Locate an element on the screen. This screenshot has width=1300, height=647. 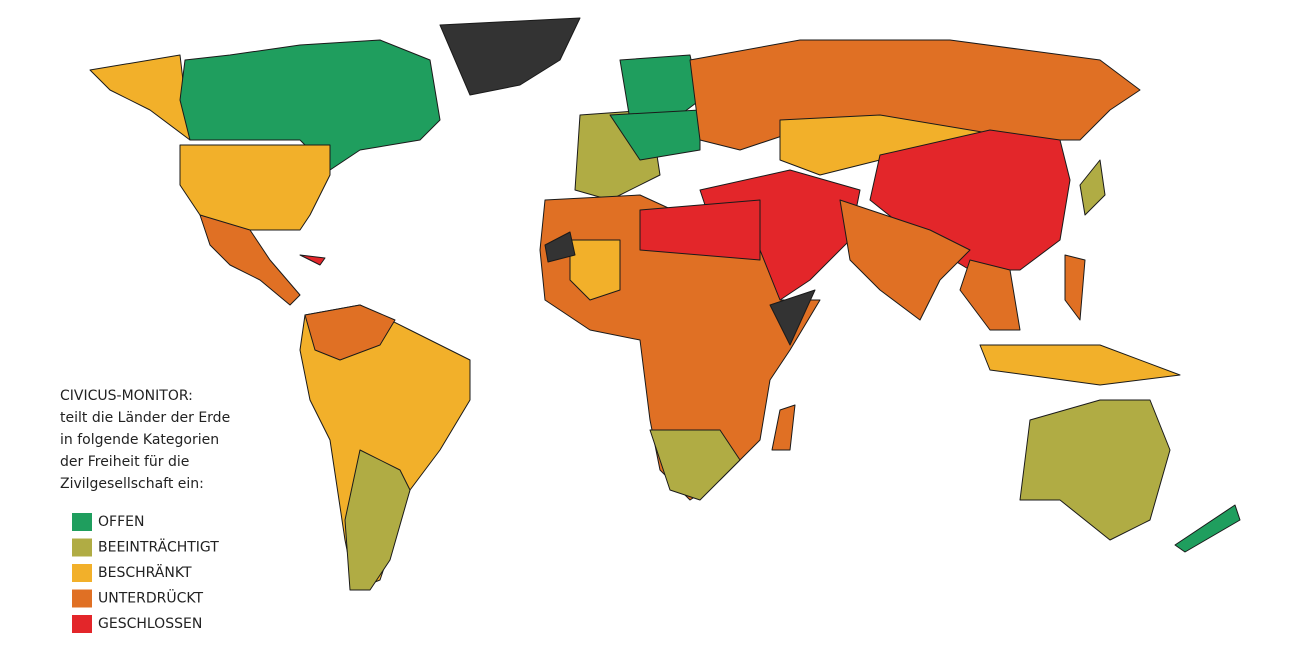
legend-label: GESCHLOSSEN is located at coordinates (150, 624).